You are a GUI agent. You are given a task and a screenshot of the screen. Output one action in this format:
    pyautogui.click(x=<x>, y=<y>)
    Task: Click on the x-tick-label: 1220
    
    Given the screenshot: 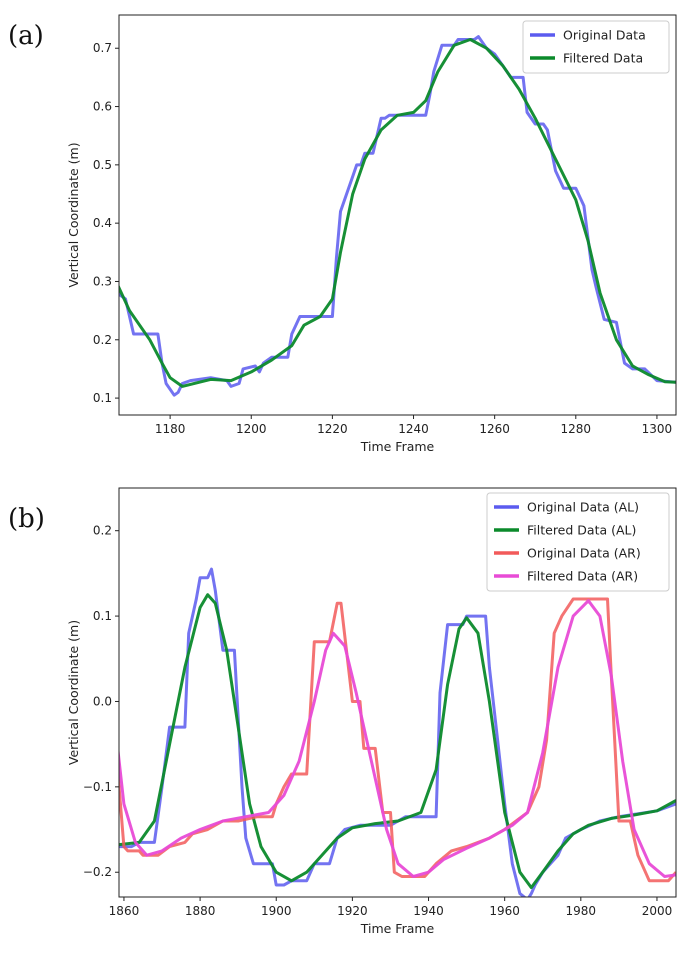 What is the action you would take?
    pyautogui.click(x=332, y=429)
    